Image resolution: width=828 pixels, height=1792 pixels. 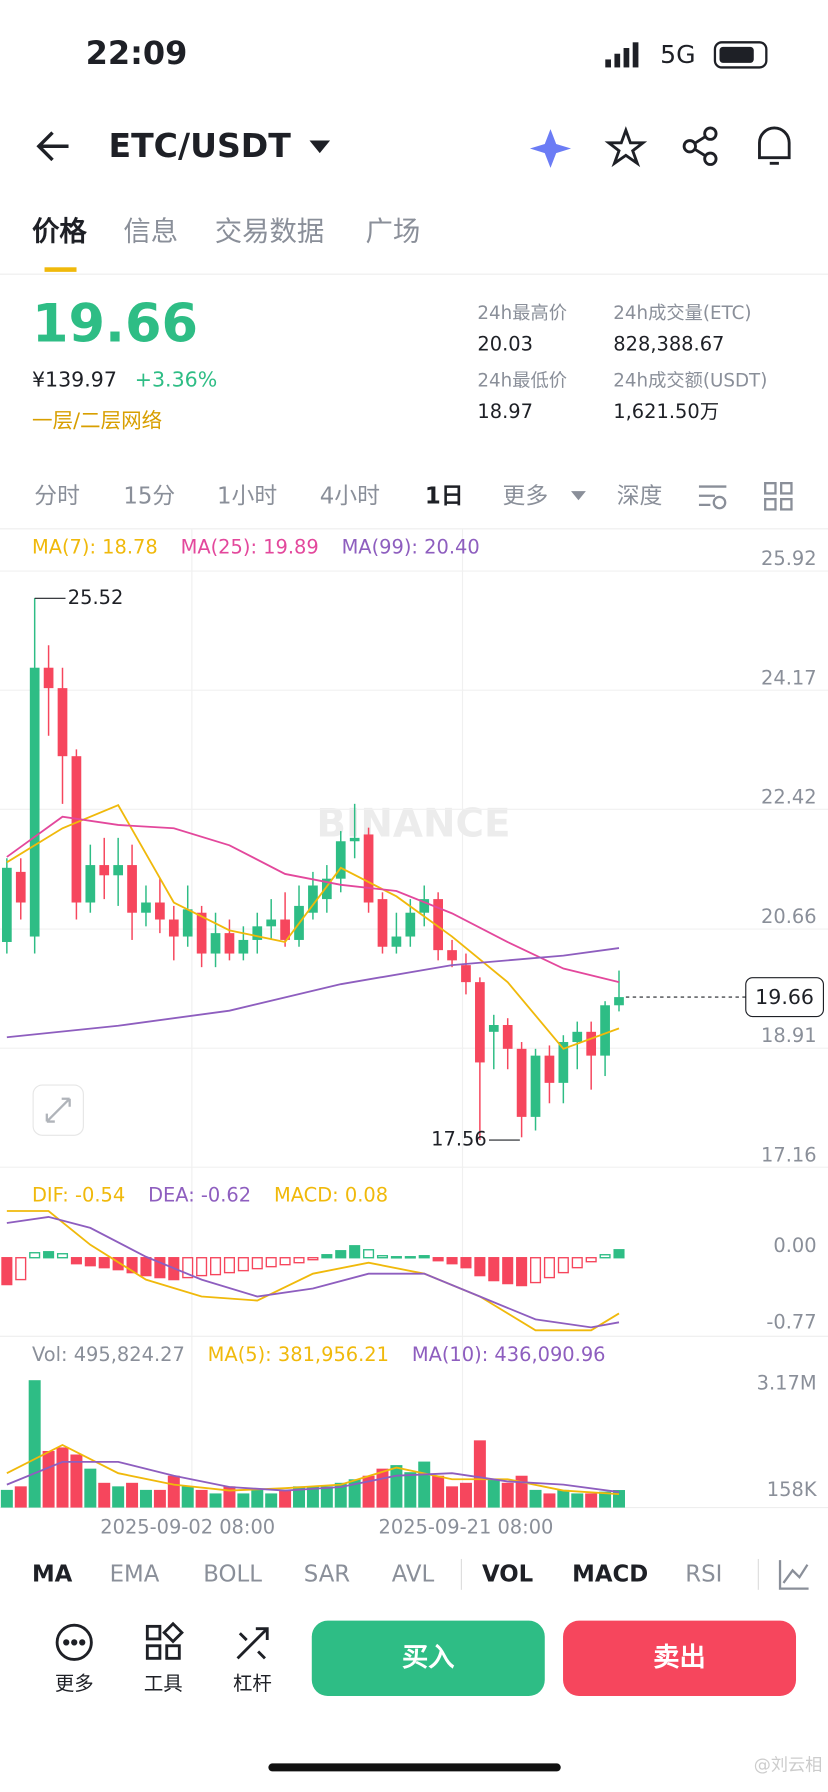 I want to click on indicator-settings, so click(x=793, y=1575).